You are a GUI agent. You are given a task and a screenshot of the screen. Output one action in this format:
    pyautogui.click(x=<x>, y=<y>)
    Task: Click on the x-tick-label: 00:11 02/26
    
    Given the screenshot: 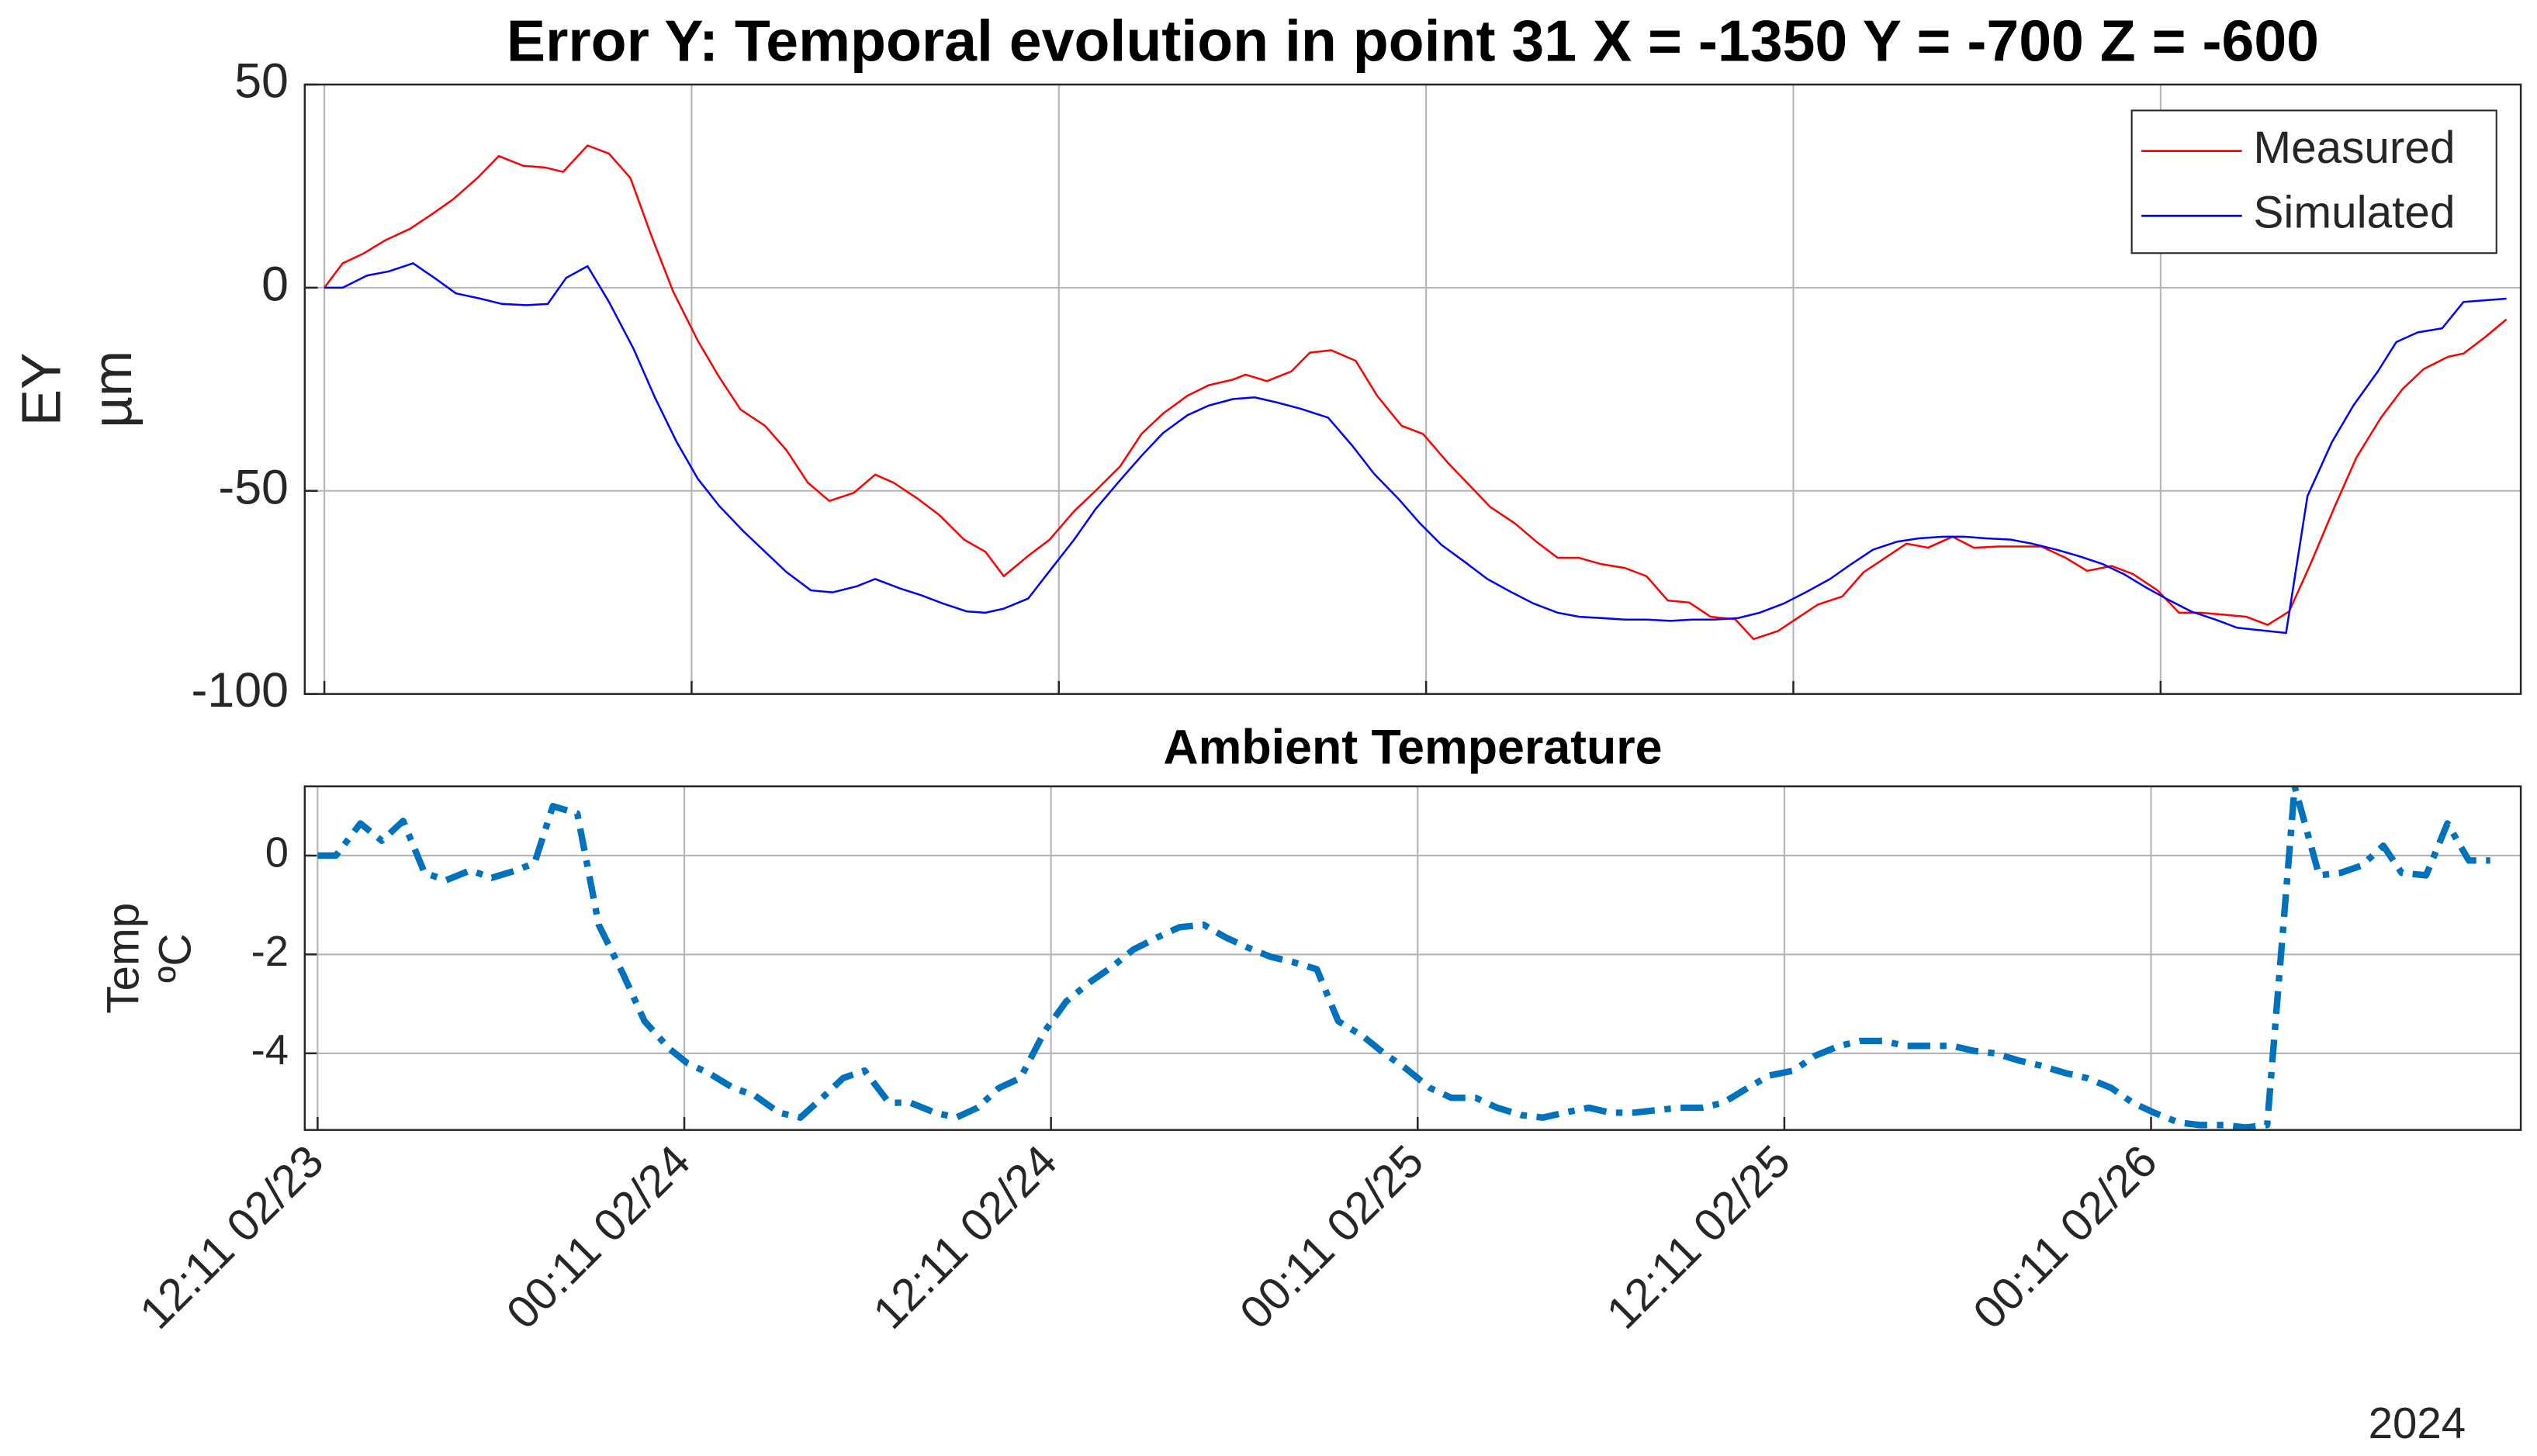 What is the action you would take?
    pyautogui.click(x=2065, y=1237)
    